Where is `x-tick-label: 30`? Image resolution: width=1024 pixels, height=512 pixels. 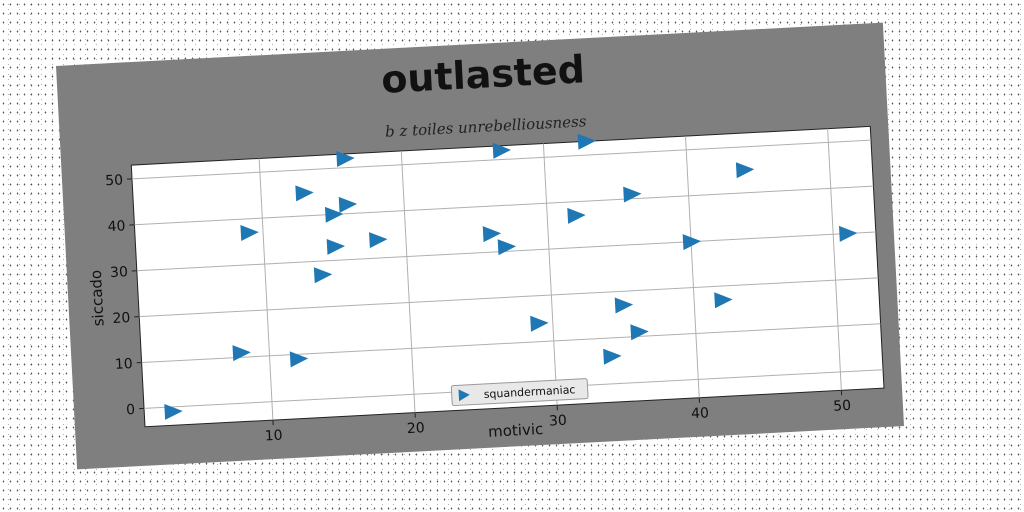
x-tick-label: 30 is located at coordinates (558, 421).